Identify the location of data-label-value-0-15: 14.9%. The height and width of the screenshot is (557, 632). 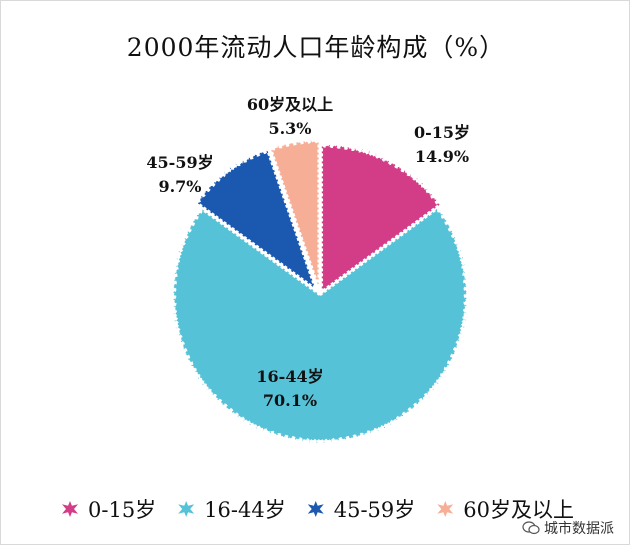
(442, 156).